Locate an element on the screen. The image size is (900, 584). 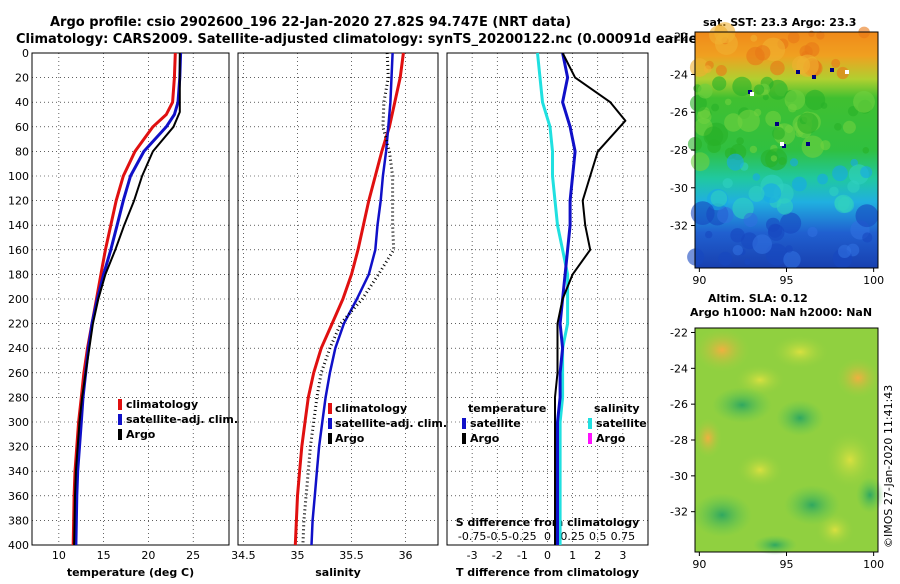
depth-tick-label: 200 is located at coordinates (18, 299).